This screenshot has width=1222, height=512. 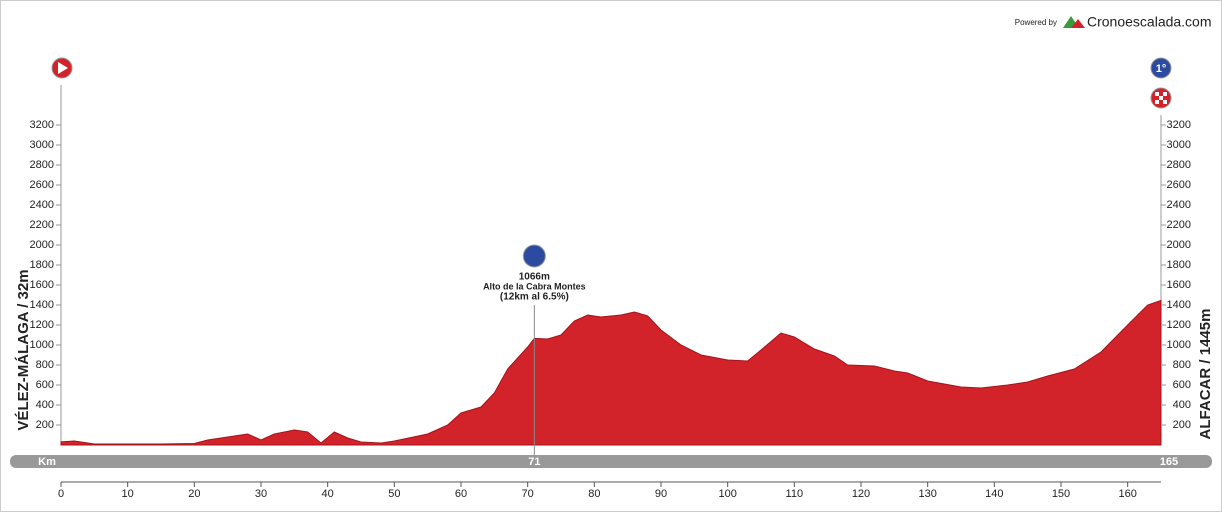 What do you see at coordinates (534, 286) in the screenshot?
I see `climb-name: Alto de la Cabra Montes` at bounding box center [534, 286].